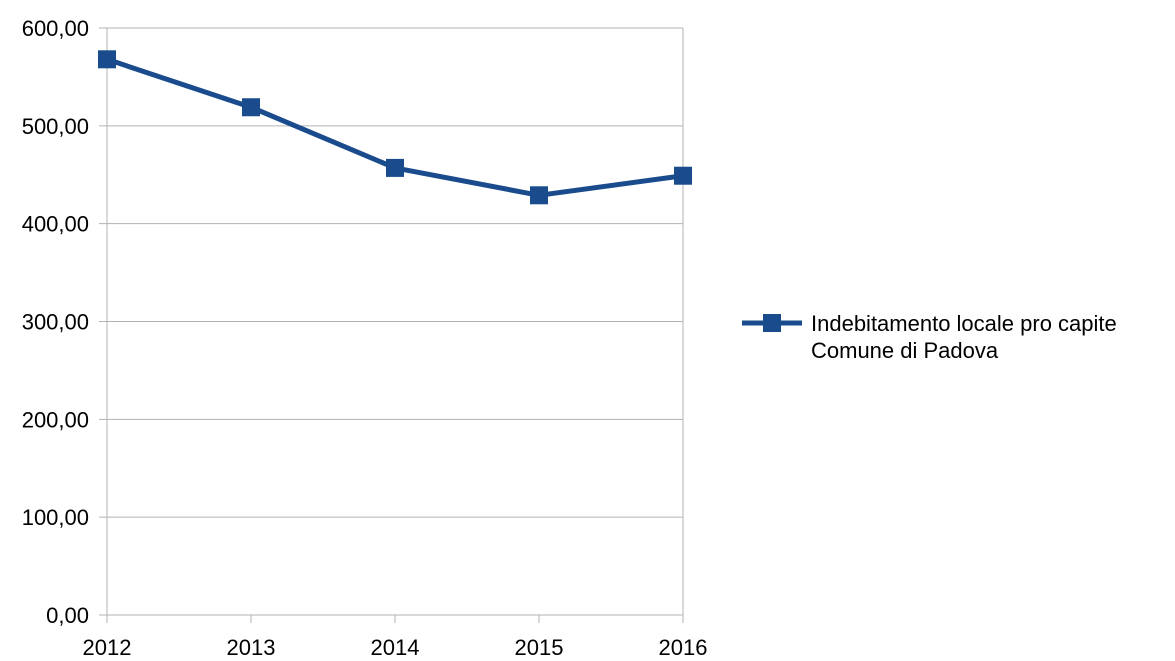 The image size is (1175, 661). I want to click on y-tick-label: 300,00, so click(55, 322).